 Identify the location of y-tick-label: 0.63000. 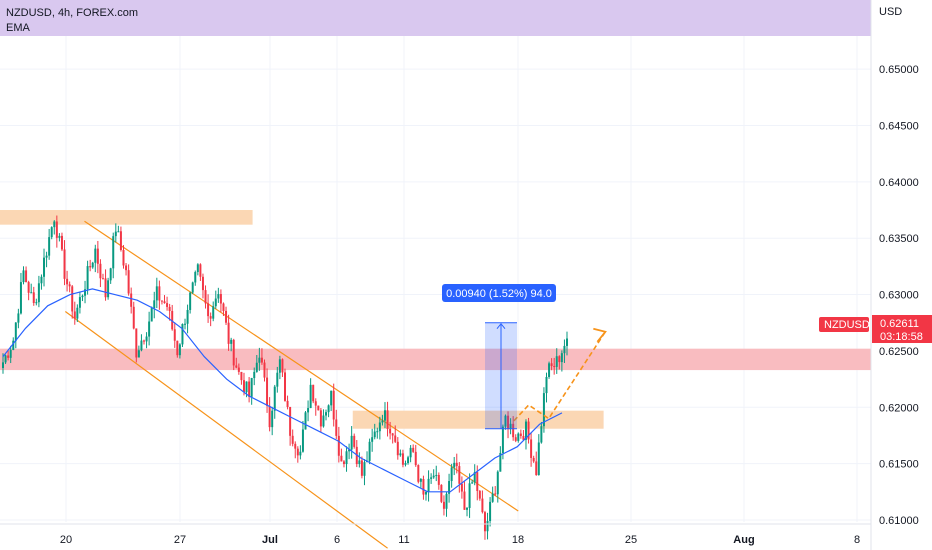
(899, 296).